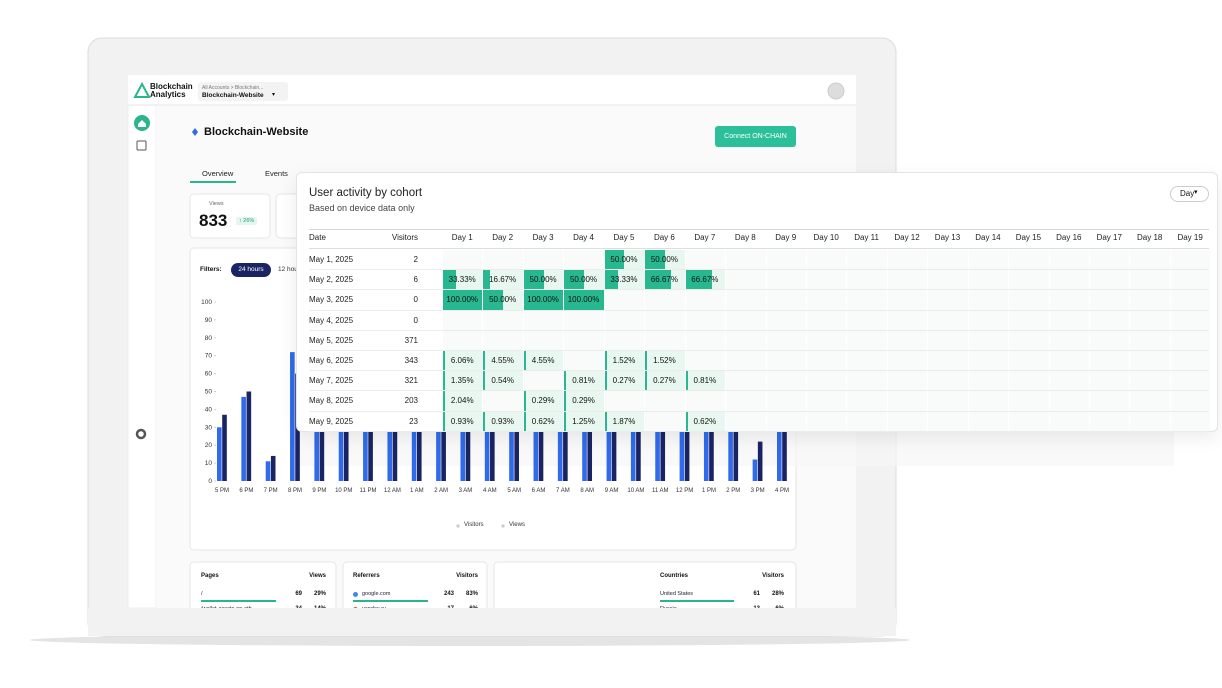 This screenshot has height=688, width=1222. I want to click on tab: Events, so click(276, 173).